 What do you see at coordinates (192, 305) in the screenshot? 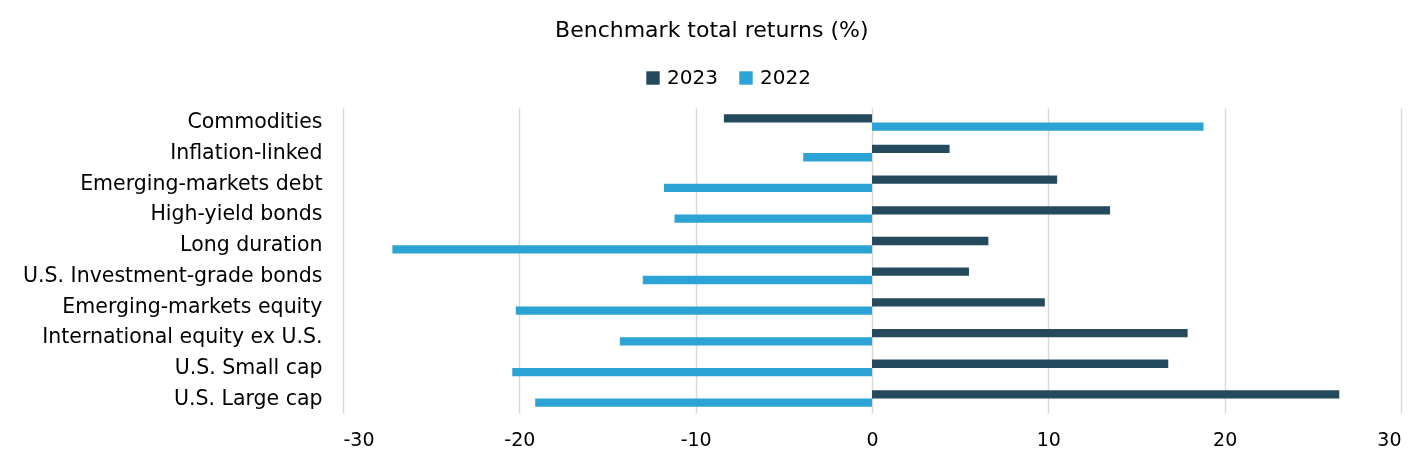
I see `y-tick-label: Emerging-markets equity` at bounding box center [192, 305].